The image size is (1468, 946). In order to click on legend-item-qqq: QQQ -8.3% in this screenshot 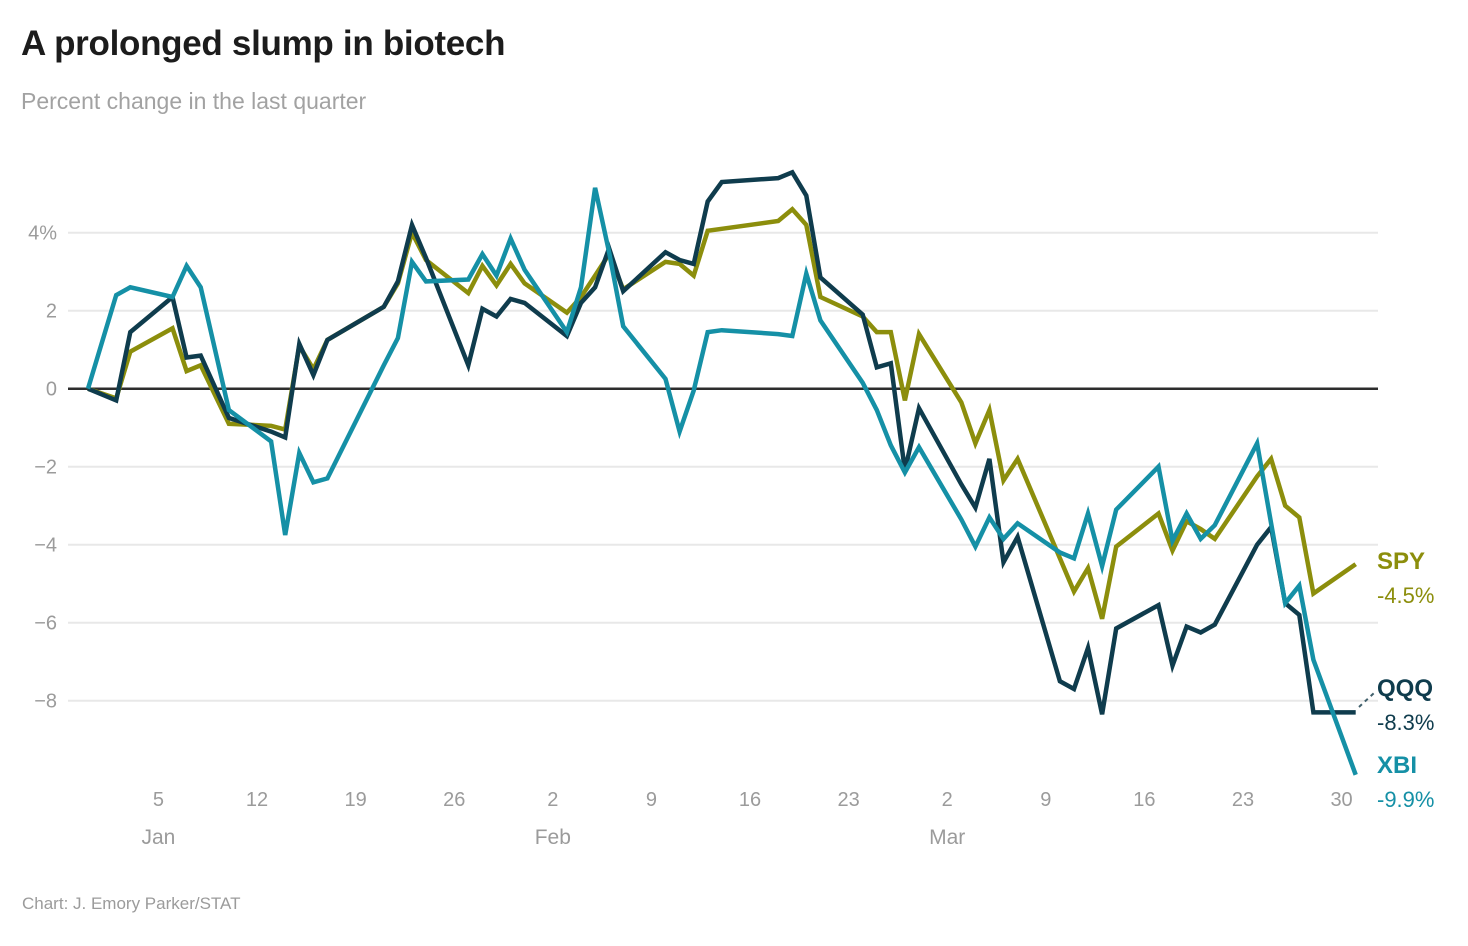, I will do `click(1405, 705)`.